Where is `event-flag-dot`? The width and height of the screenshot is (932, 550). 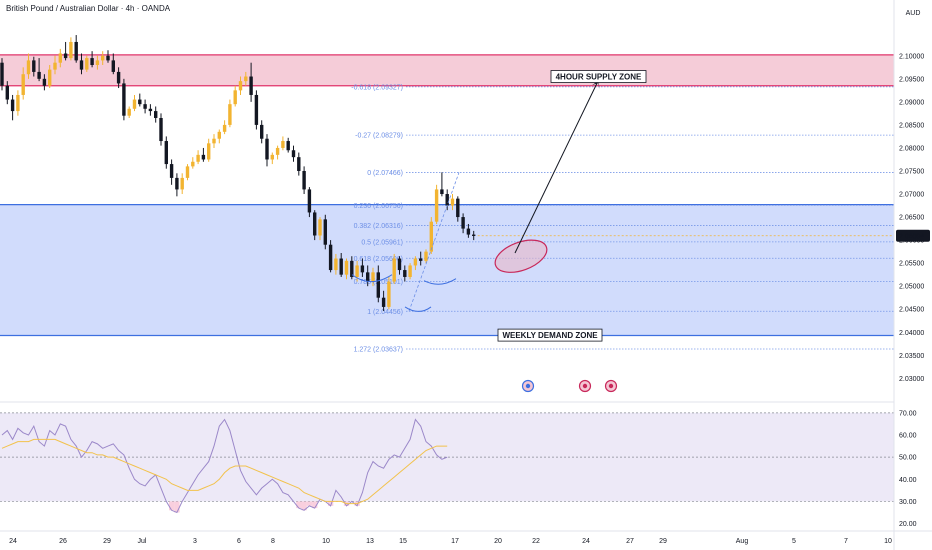
event-flag-dot is located at coordinates (585, 386).